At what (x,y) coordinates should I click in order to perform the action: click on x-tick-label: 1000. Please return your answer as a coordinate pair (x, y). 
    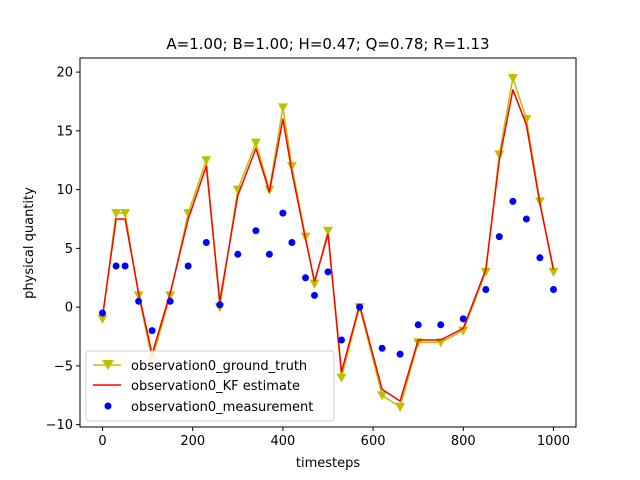
    Looking at the image, I should click on (553, 441).